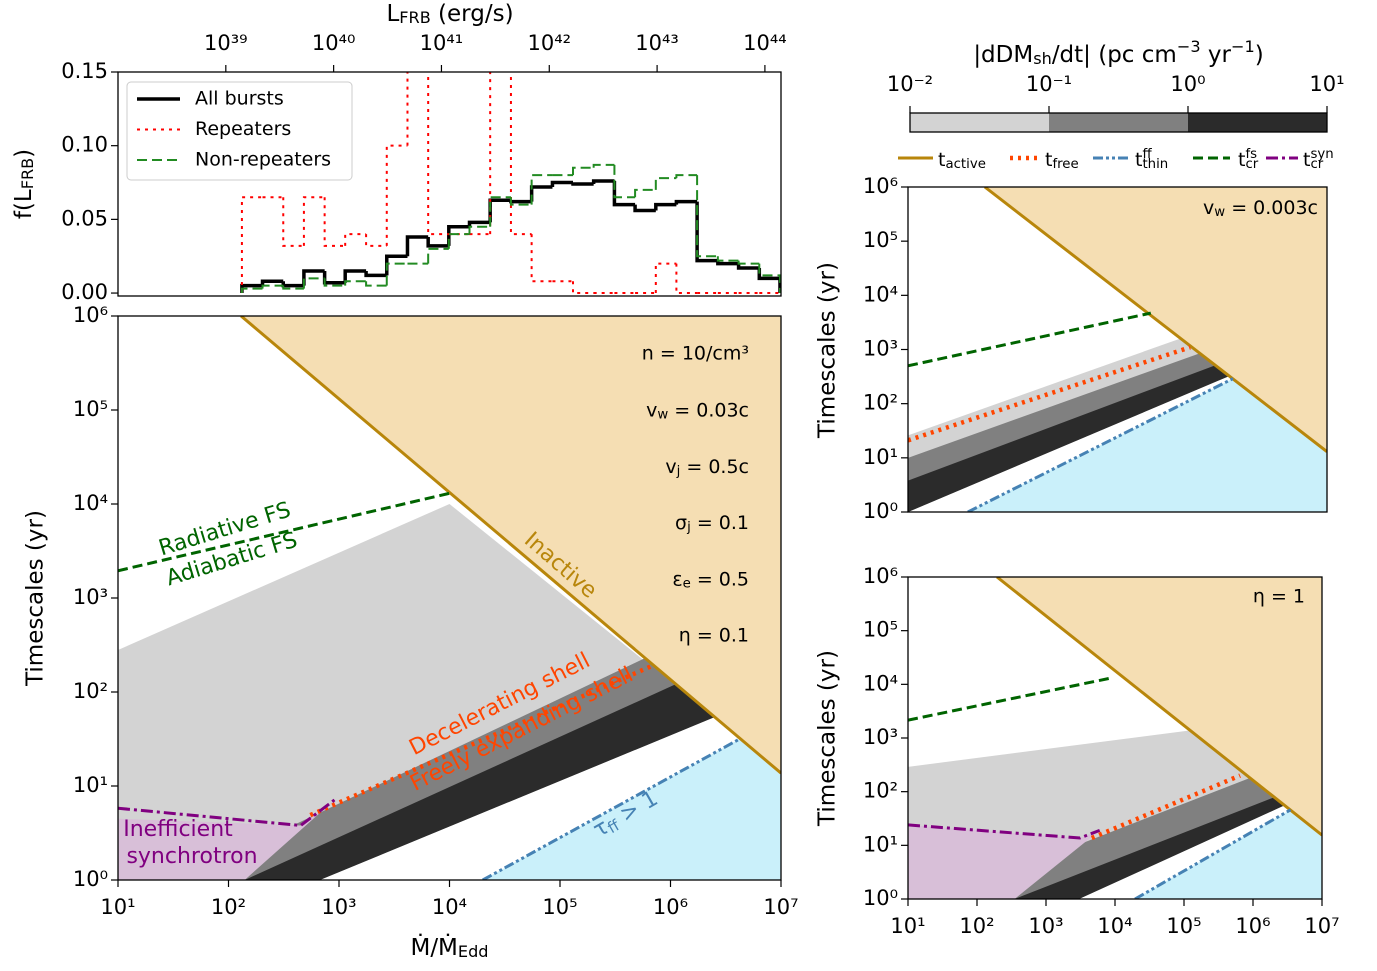 The image size is (1377, 971). What do you see at coordinates (1326, 84) in the screenshot?
I see `x-tick-label: 10¹` at bounding box center [1326, 84].